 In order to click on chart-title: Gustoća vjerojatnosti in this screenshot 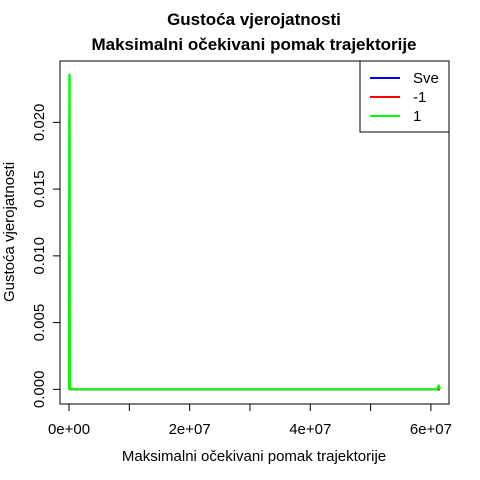, I will do `click(254, 19)`.